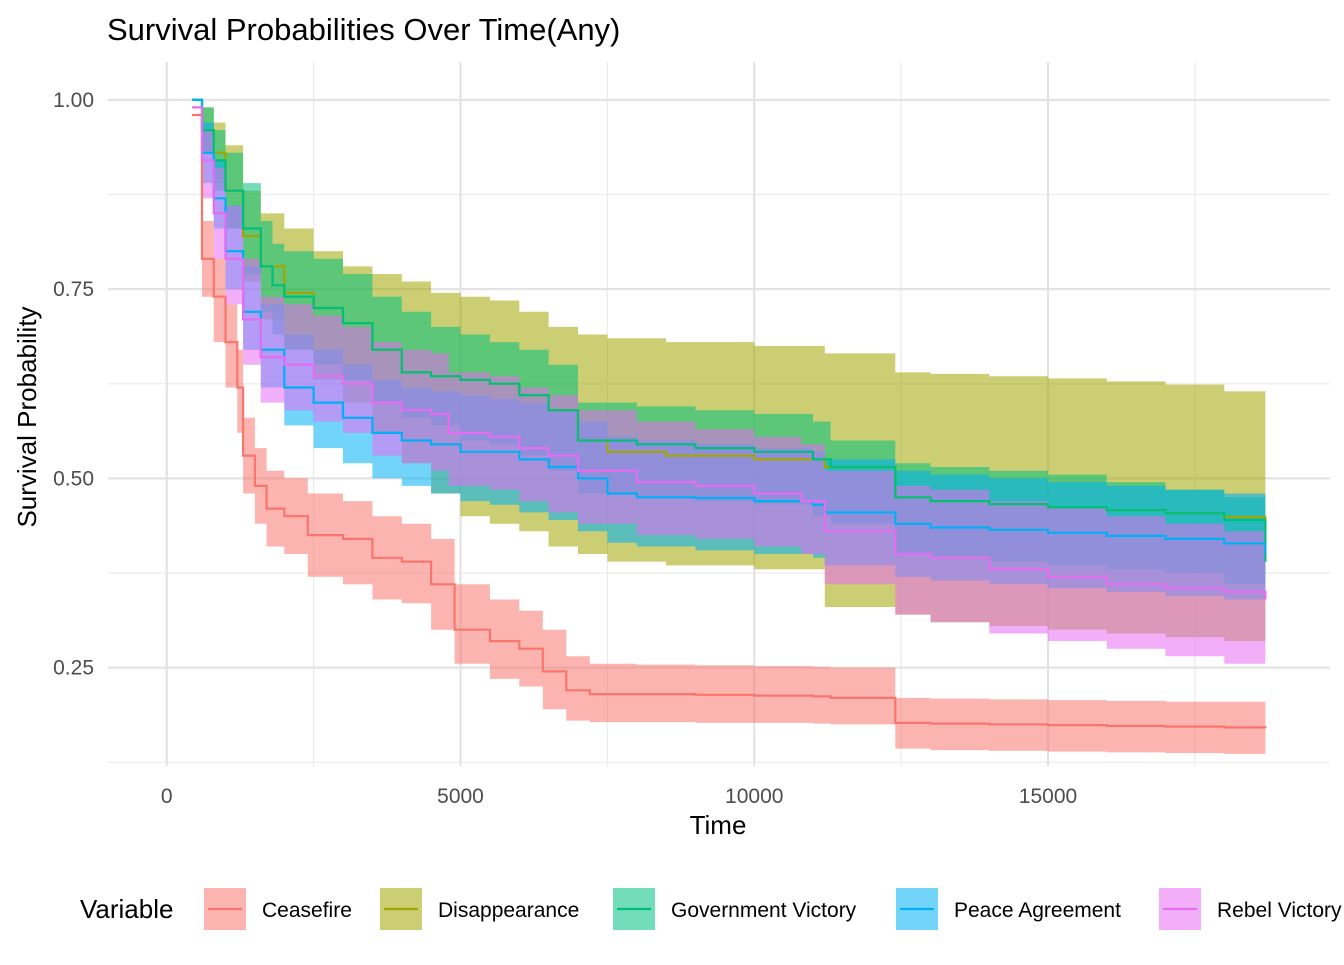 The width and height of the screenshot is (1344, 965). Describe the element at coordinates (508, 910) in the screenshot. I see `legend-label-disappearance: Disappearance` at that location.